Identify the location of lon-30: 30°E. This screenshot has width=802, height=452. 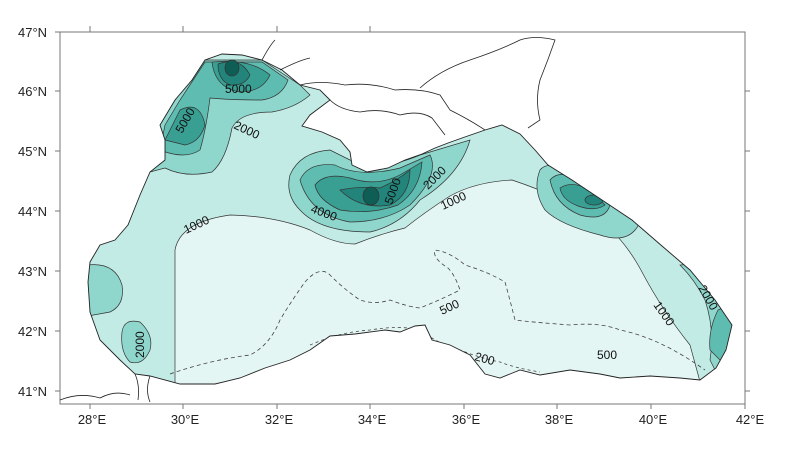
(185, 419).